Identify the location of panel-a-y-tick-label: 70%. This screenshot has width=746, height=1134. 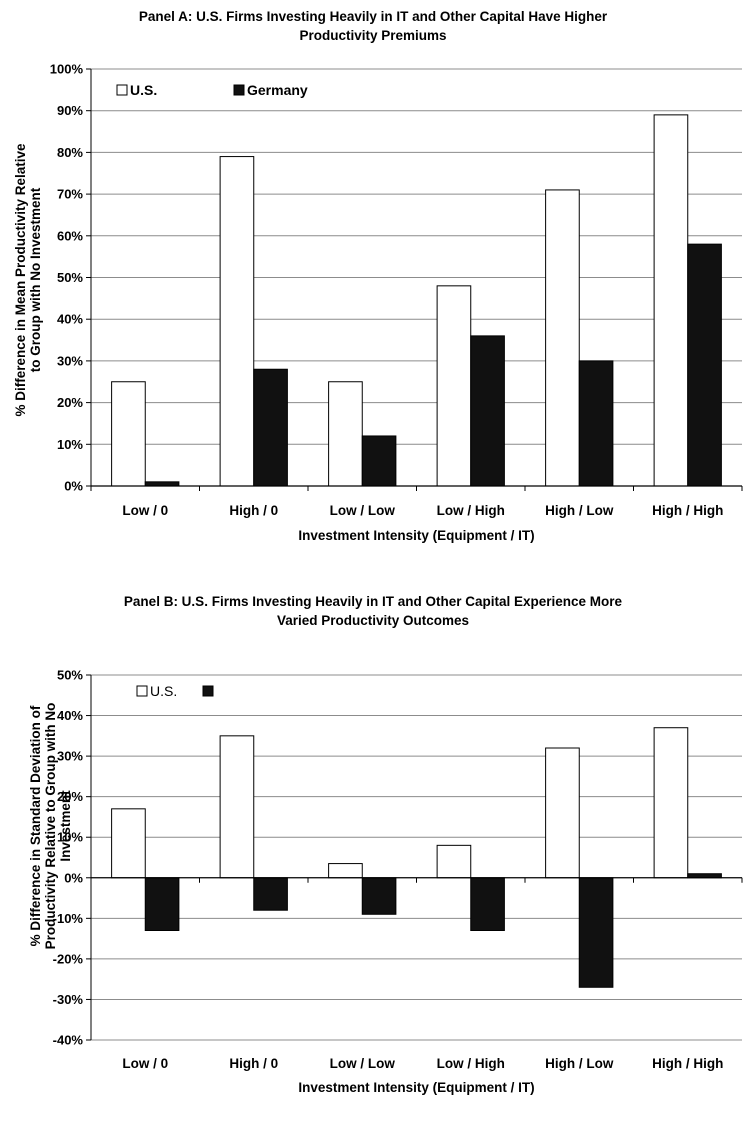
(70, 194).